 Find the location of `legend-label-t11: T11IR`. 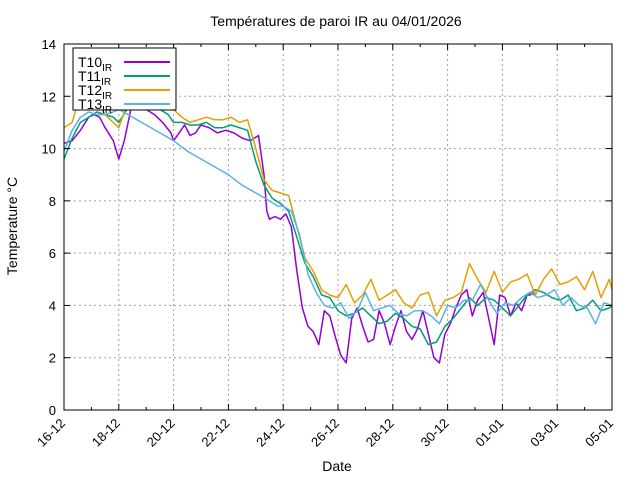

legend-label-t11: T11IR is located at coordinates (94, 78).